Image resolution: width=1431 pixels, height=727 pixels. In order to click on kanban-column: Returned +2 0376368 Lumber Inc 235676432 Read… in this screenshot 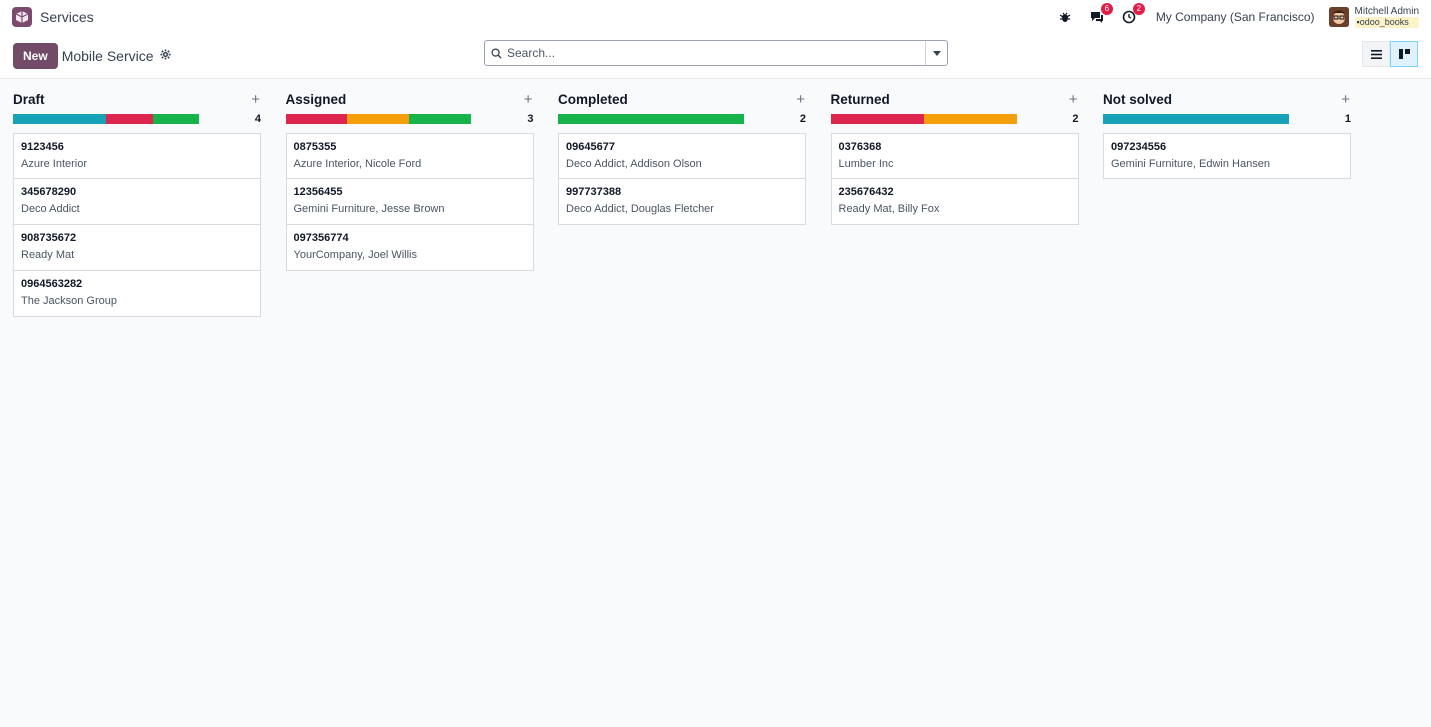, I will do `click(954, 203)`.